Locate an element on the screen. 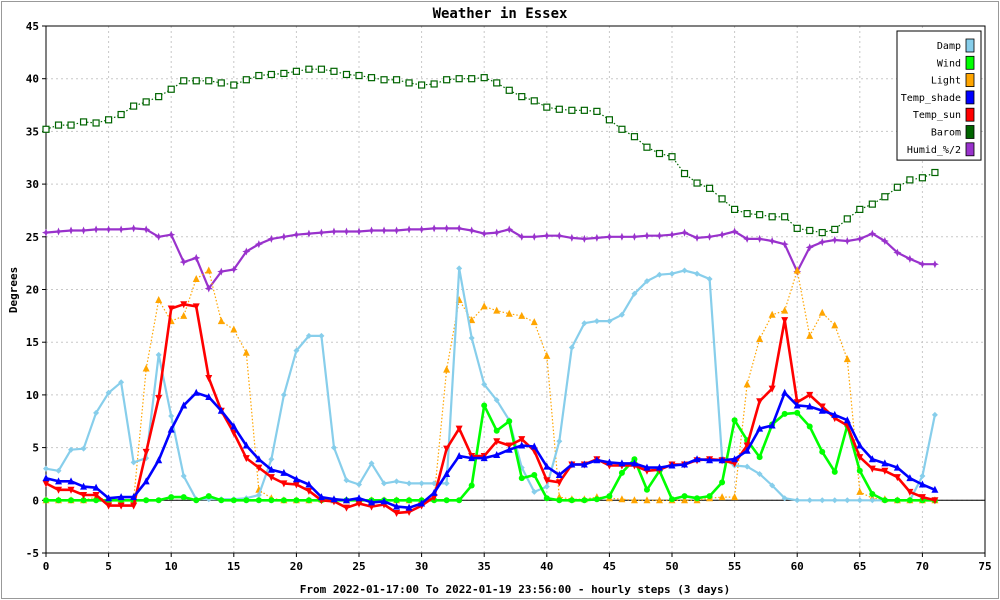  x-tick-label: 50 is located at coordinates (671, 566).